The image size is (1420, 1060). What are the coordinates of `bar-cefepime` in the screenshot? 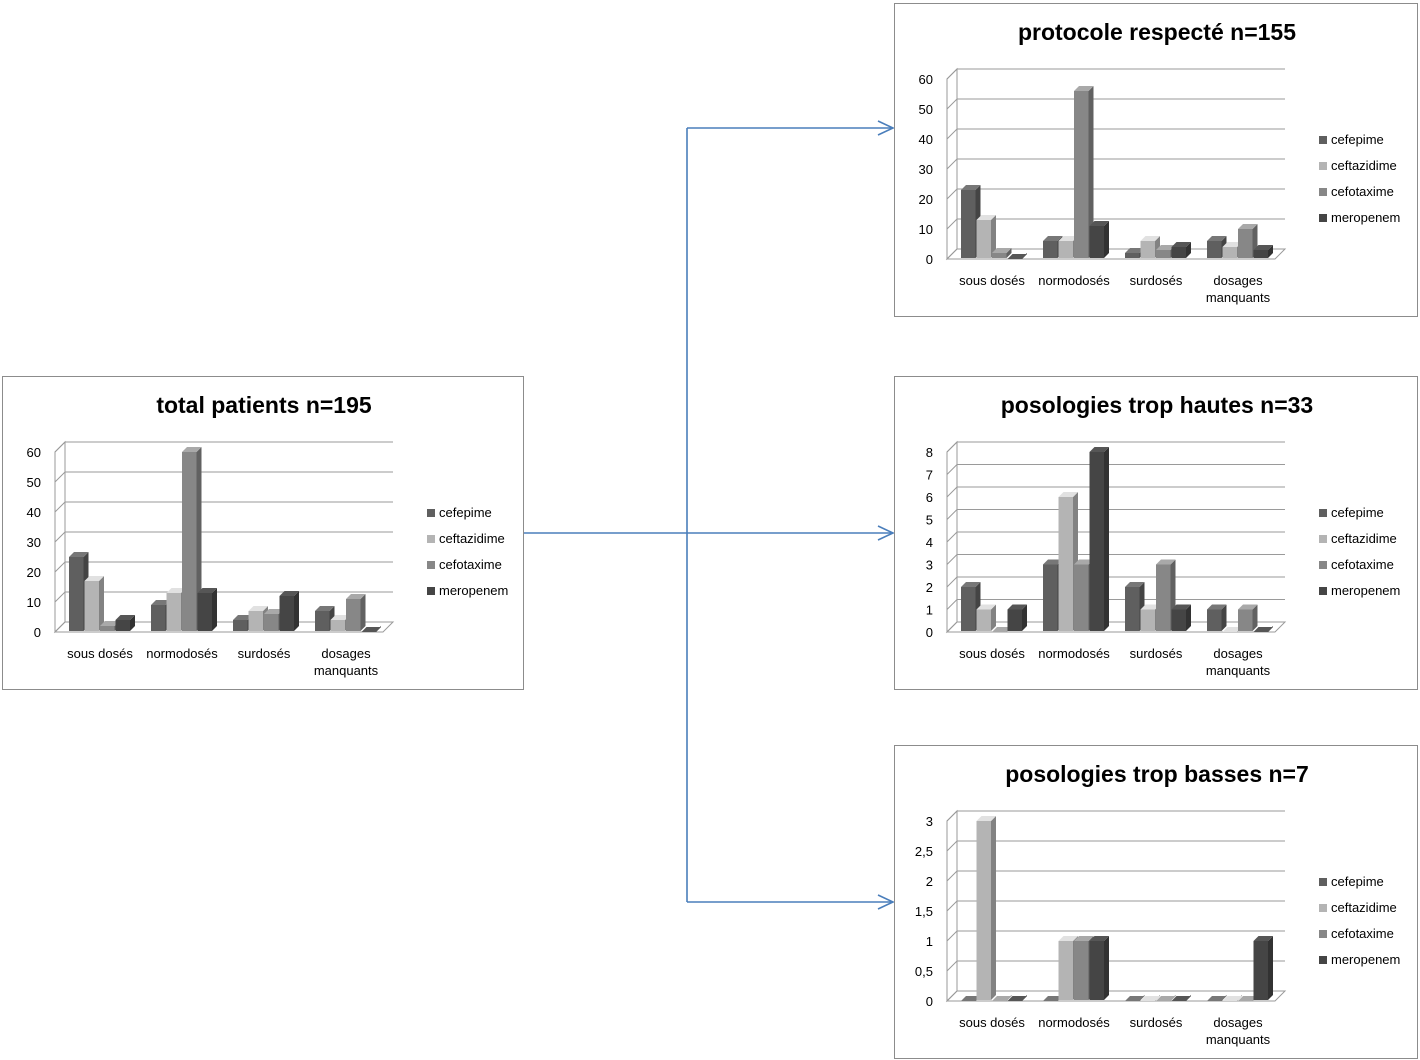 It's located at (1217, 618).